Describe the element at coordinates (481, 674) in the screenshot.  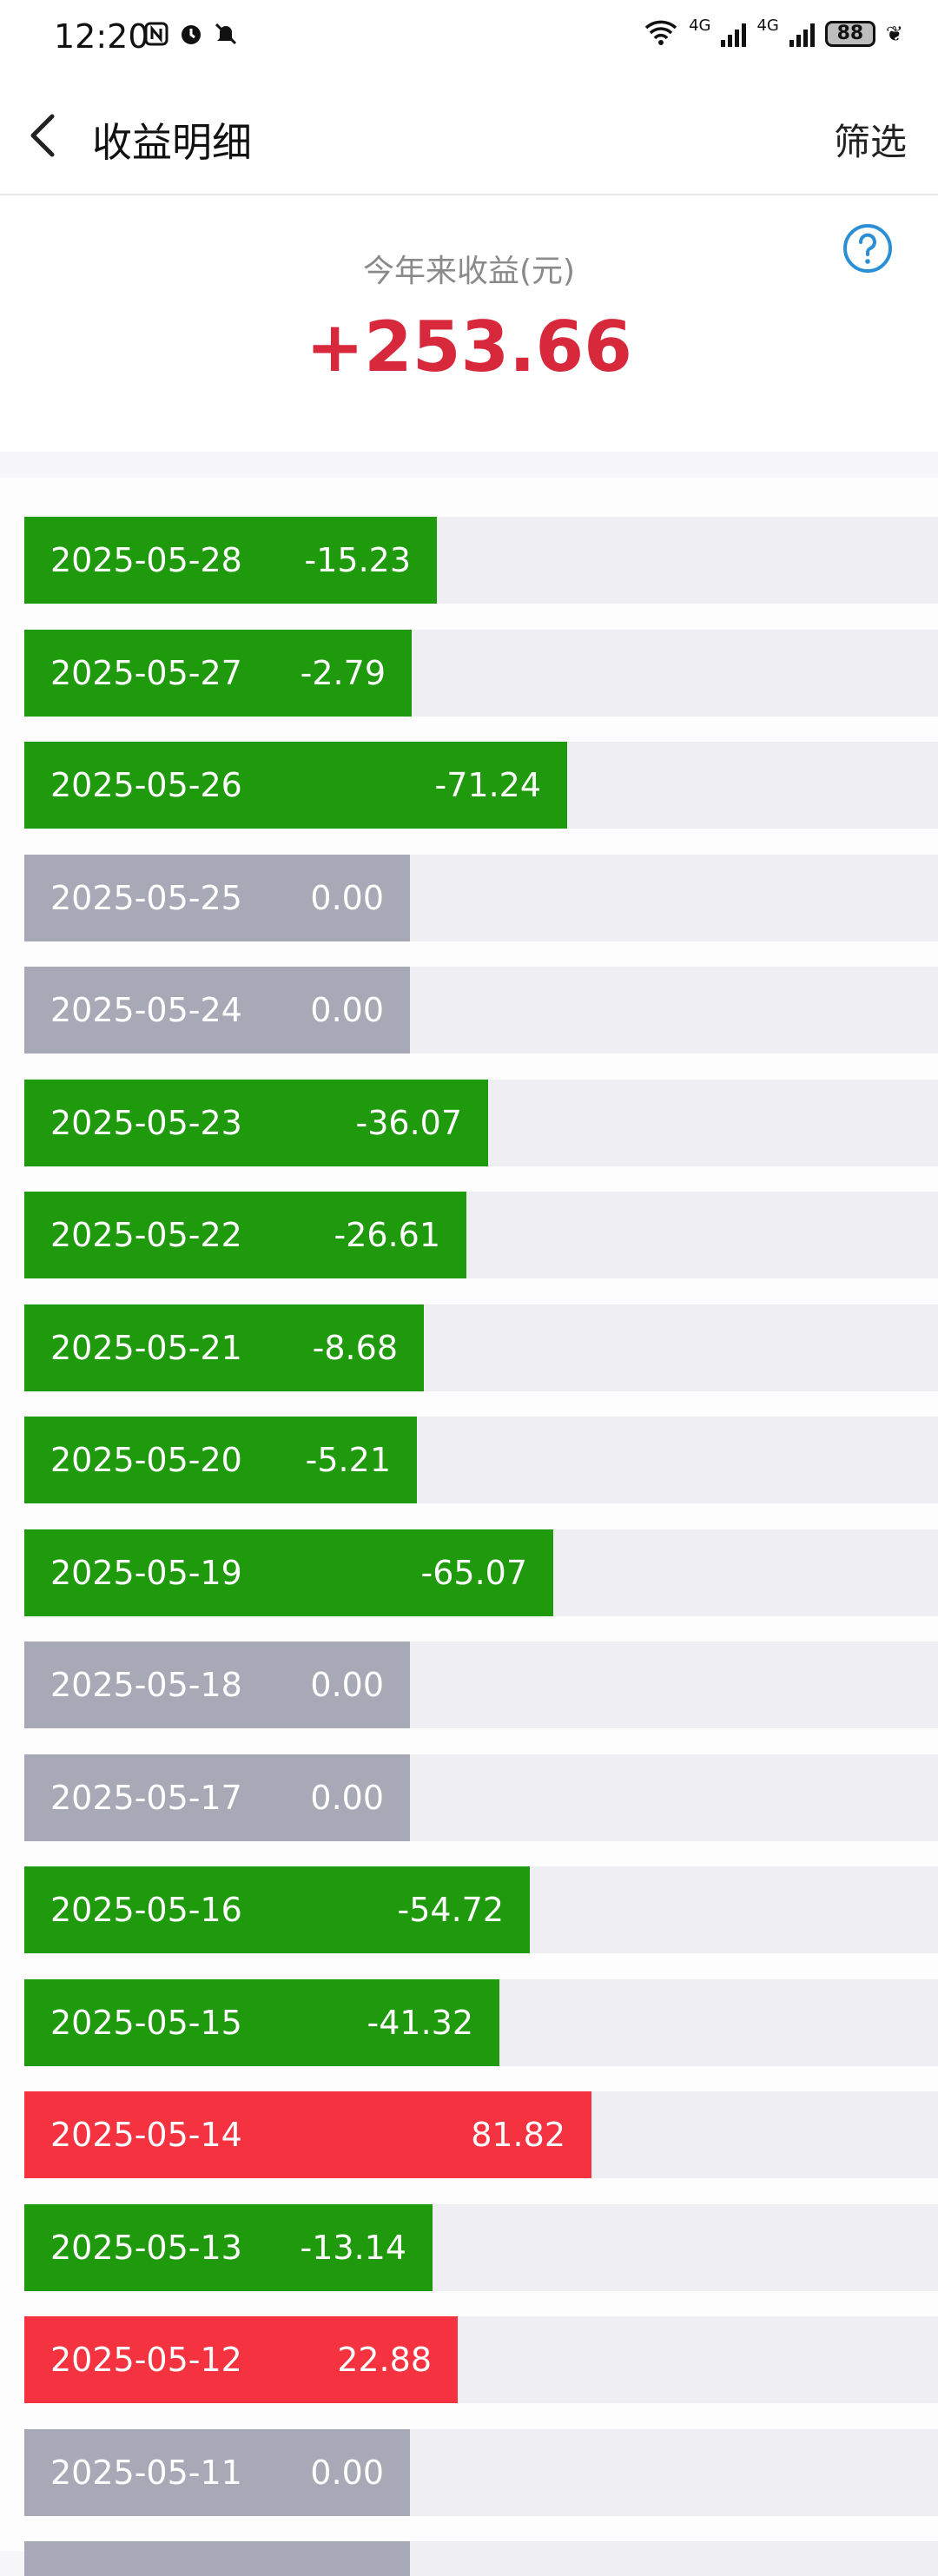
I see `list-item: 2025-05-27 -2.79` at that location.